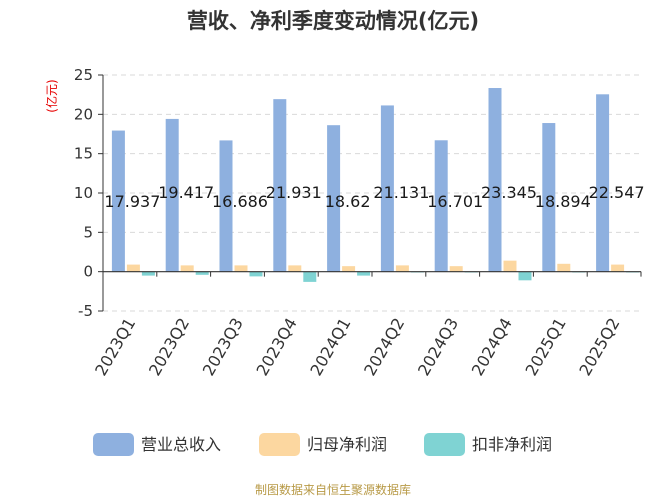  I want to click on y-tick-label: 15, so click(83, 154).